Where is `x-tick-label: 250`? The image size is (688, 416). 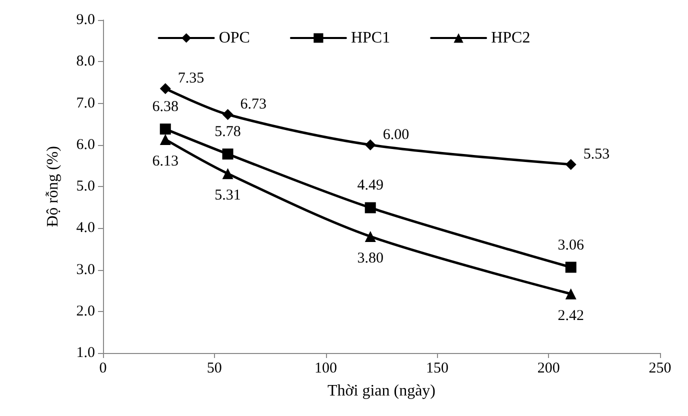 x-tick-label: 250 is located at coordinates (660, 368).